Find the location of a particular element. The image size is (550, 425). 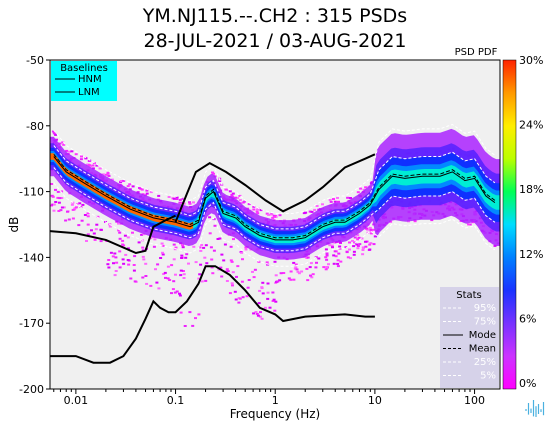

series-lnm-line is located at coordinates (212, 314).